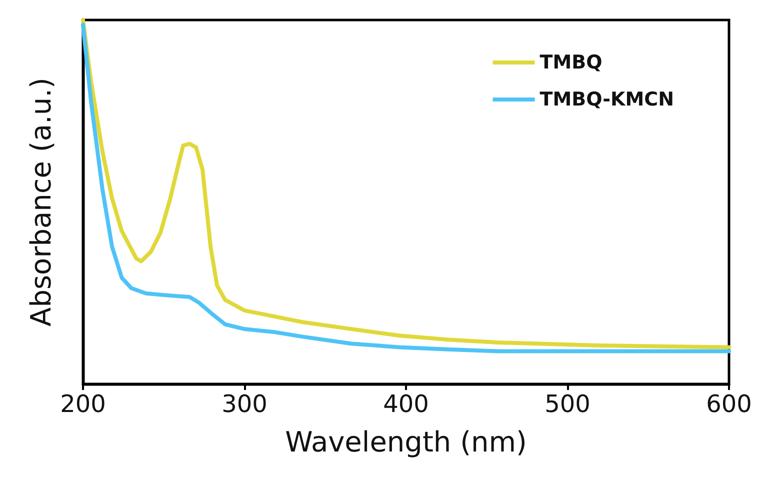 The width and height of the screenshot is (767, 480). What do you see at coordinates (41, 202) in the screenshot?
I see `y-axis-title: Absorbance (a.u.)` at bounding box center [41, 202].